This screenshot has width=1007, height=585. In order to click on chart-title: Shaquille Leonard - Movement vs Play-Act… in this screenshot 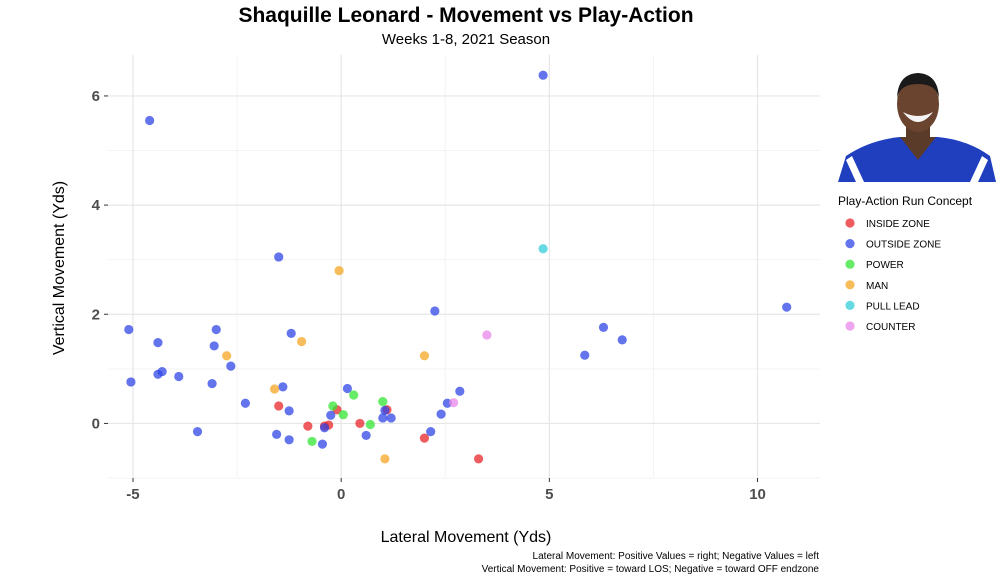, I will do `click(465, 15)`.